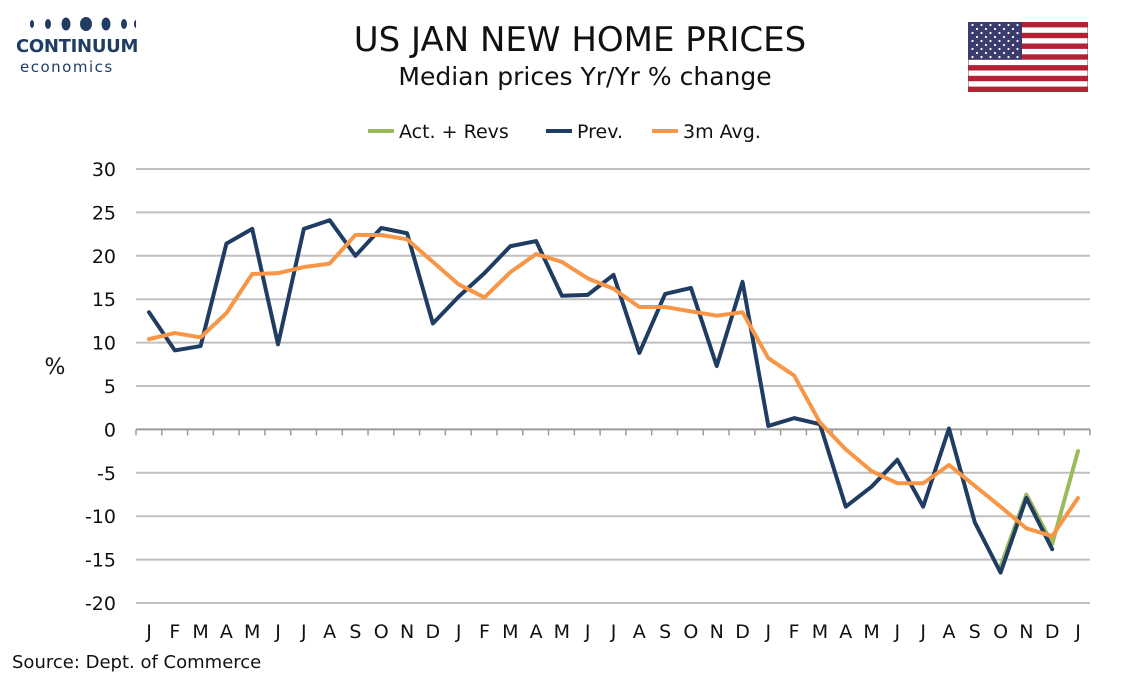 This screenshot has height=680, width=1134. I want to click on continuum-economics-logo: CONTINUUM economics, so click(77, 45).